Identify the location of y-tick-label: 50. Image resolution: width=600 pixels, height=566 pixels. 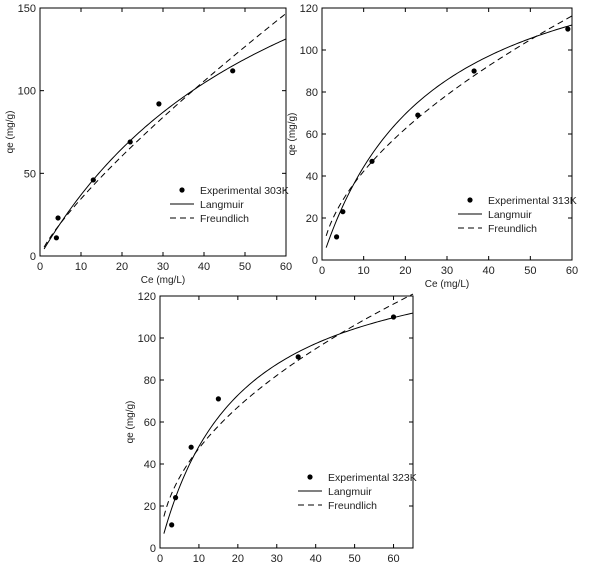
(30, 174).